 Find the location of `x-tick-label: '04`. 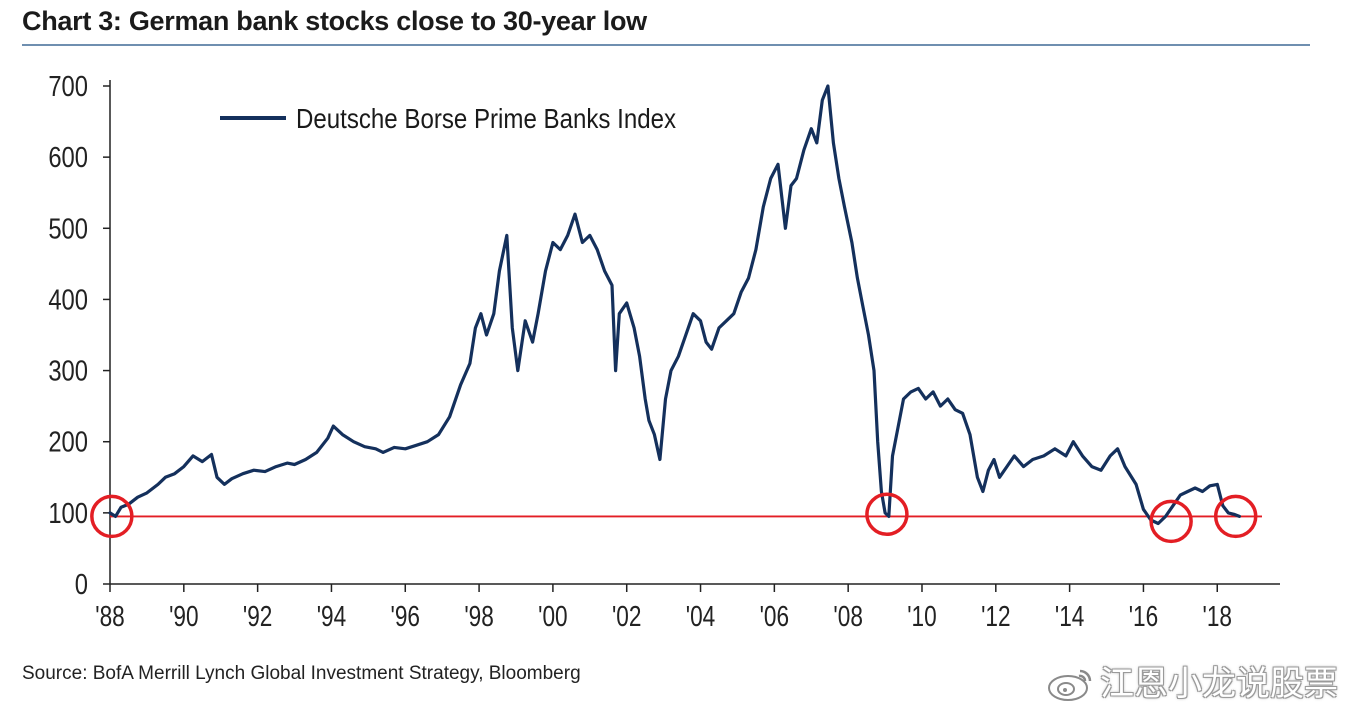

x-tick-label: '04 is located at coordinates (700, 615).